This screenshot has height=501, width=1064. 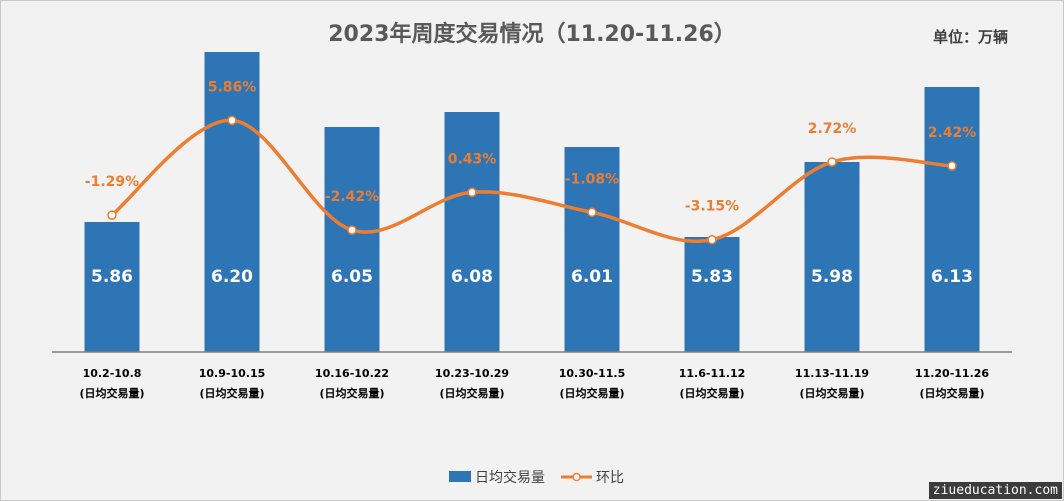 I want to click on mom-change-label: -2.42%, so click(x=352, y=197).